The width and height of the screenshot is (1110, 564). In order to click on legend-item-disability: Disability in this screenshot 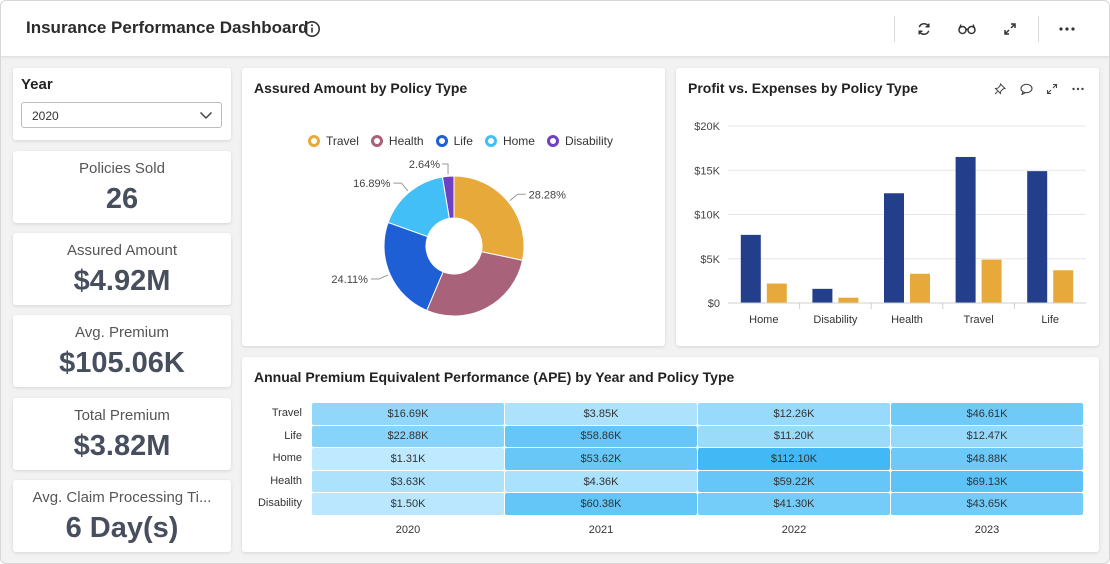, I will do `click(579, 141)`.